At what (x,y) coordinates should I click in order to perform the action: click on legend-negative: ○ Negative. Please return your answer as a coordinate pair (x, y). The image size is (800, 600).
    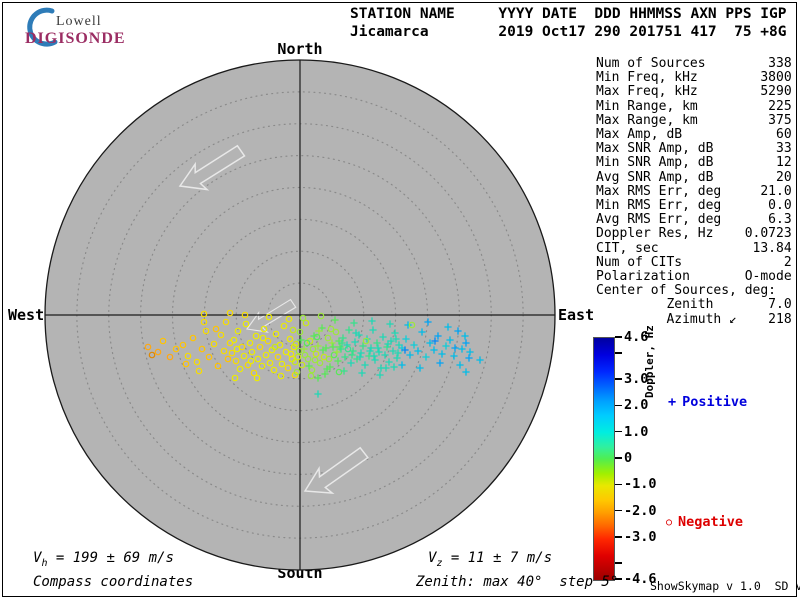
    Looking at the image, I should click on (704, 522).